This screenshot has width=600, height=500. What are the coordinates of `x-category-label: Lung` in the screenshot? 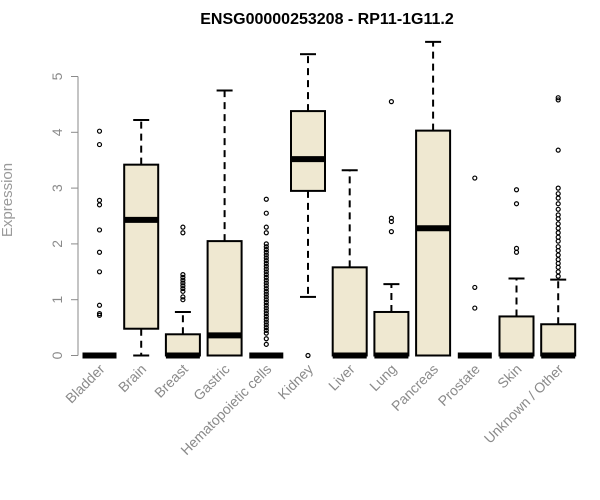 It's located at (382, 377).